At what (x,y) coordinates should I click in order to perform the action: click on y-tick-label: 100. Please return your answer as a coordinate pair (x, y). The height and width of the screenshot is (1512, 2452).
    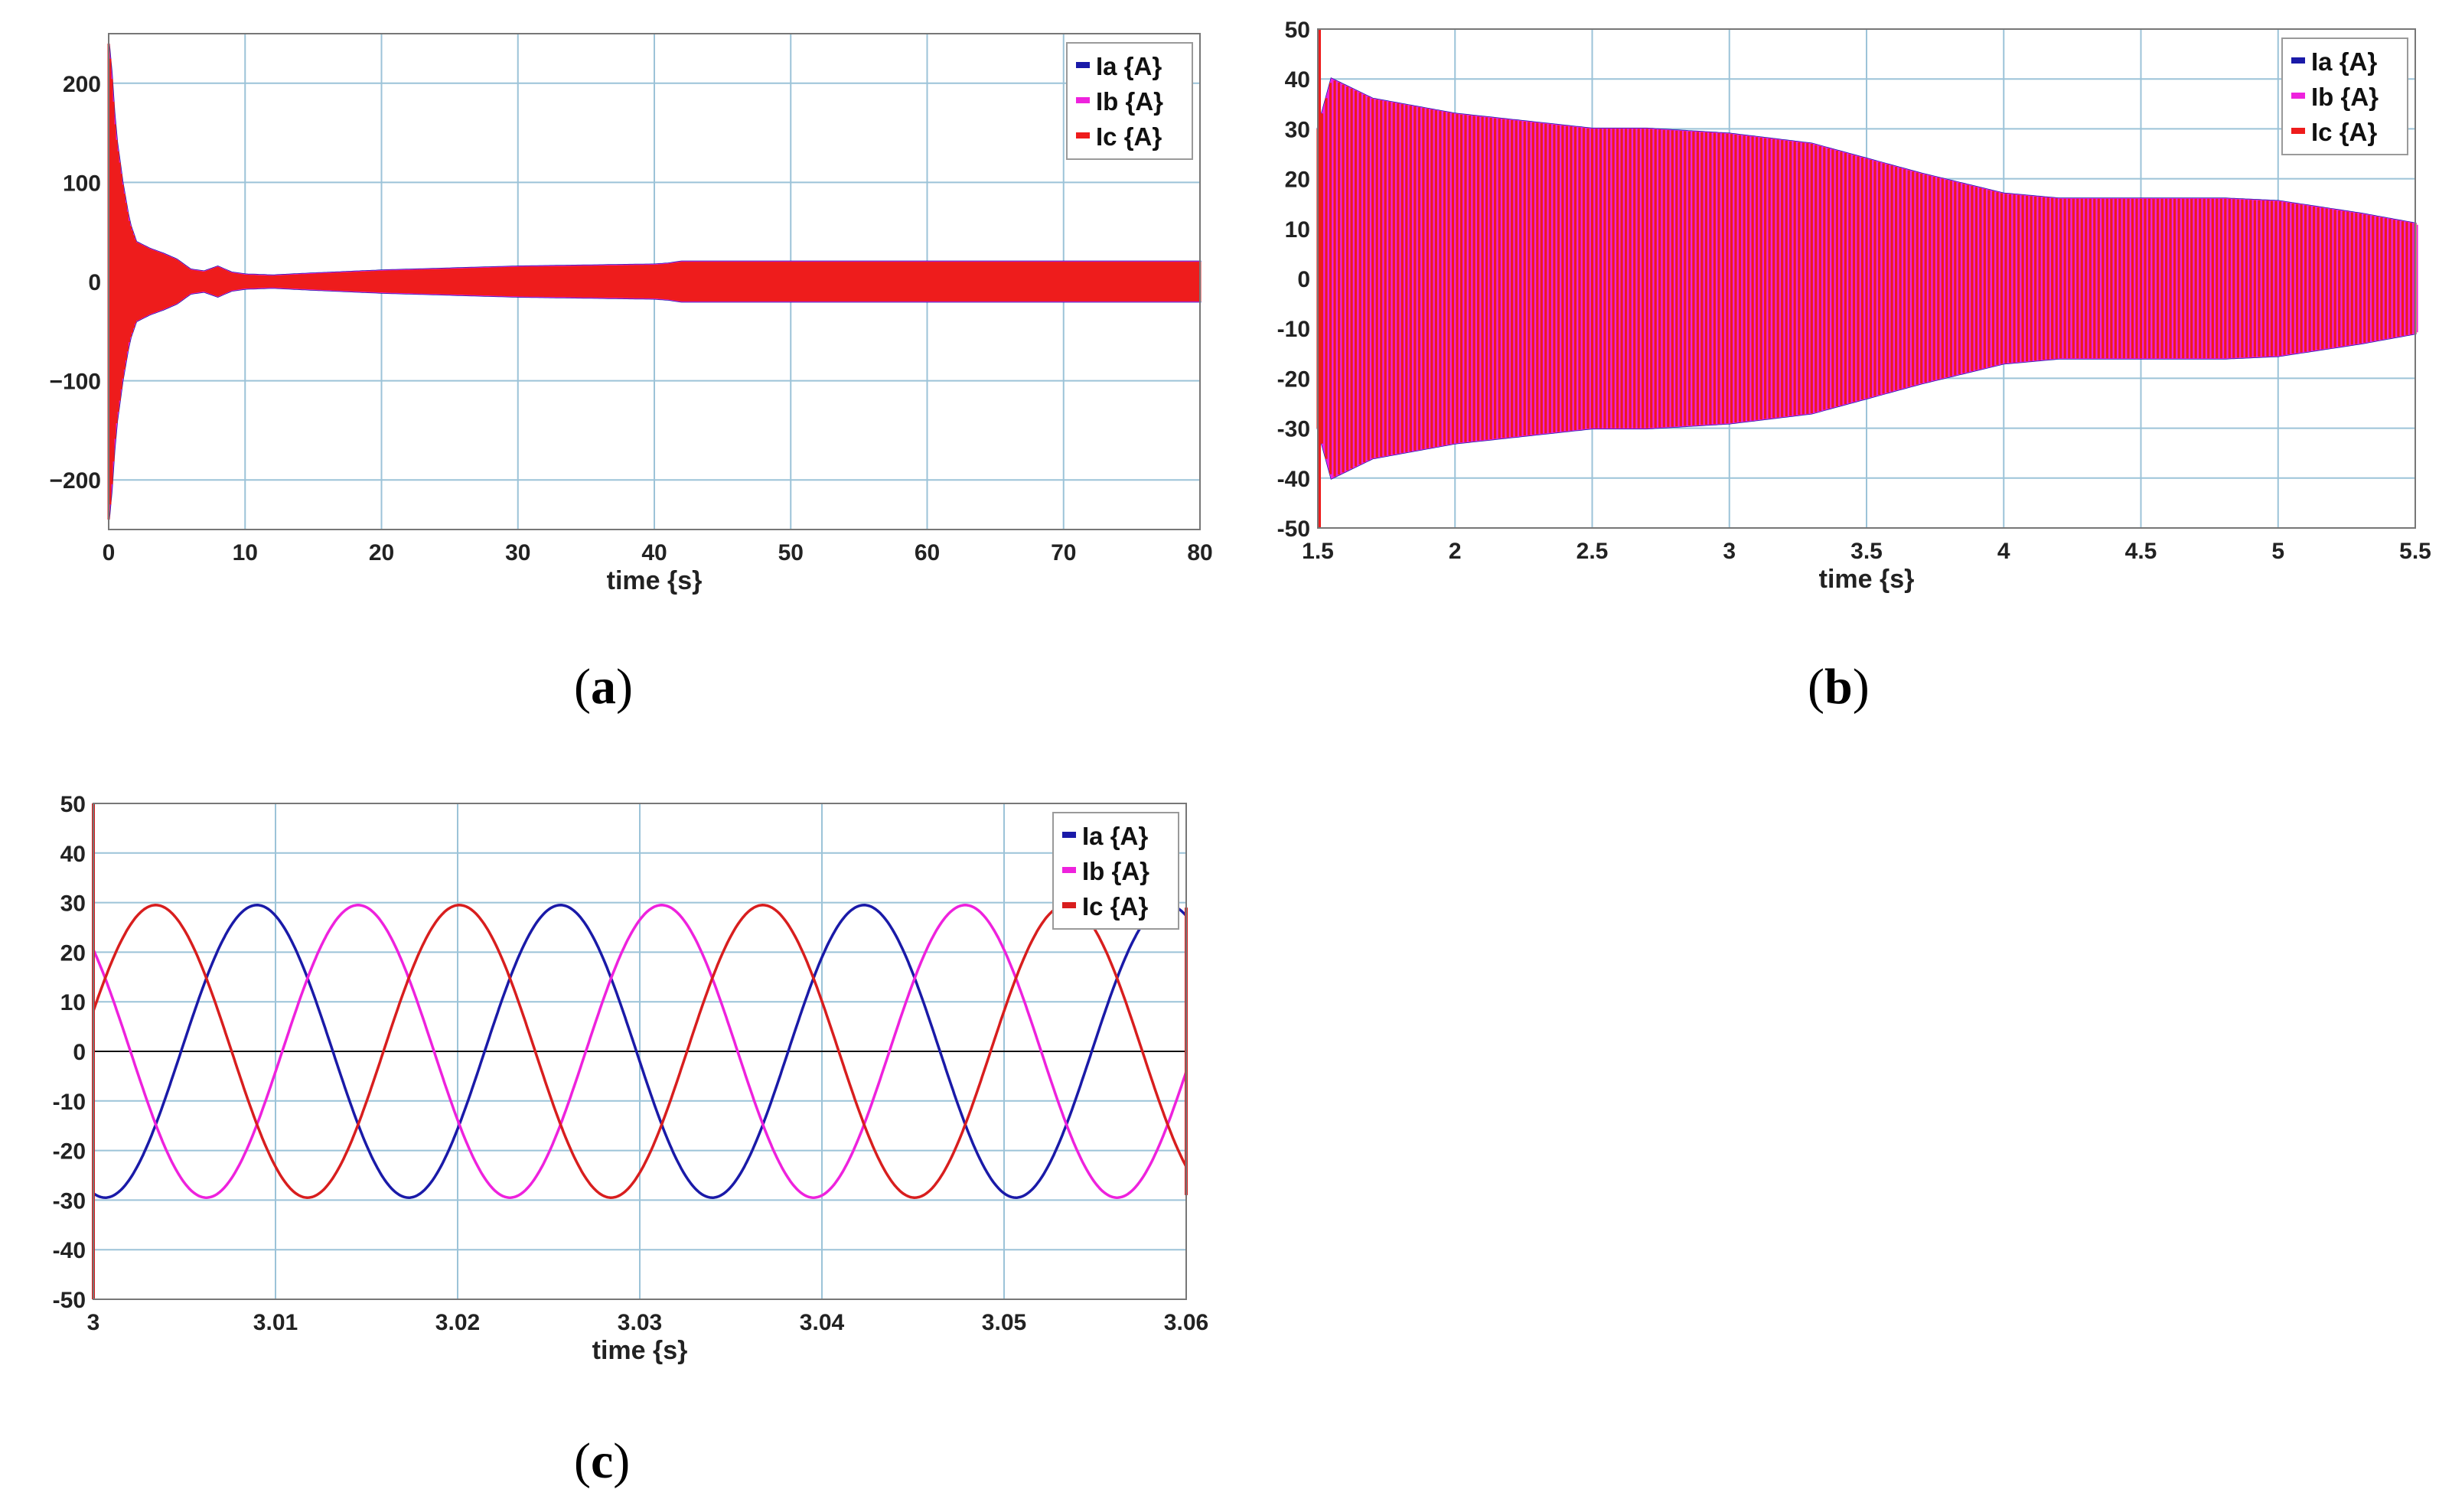
    Looking at the image, I should click on (82, 183).